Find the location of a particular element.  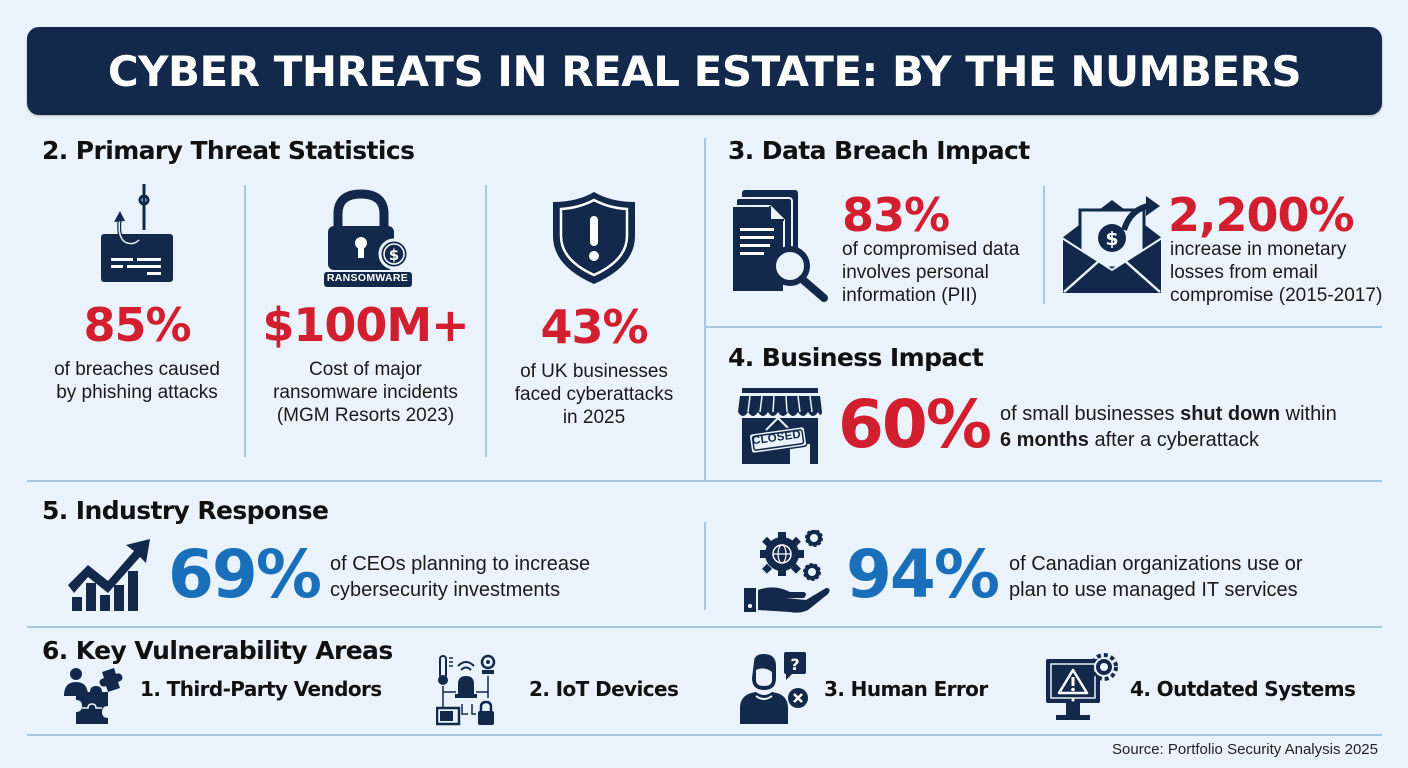

stat-value: 60% is located at coordinates (915, 424).